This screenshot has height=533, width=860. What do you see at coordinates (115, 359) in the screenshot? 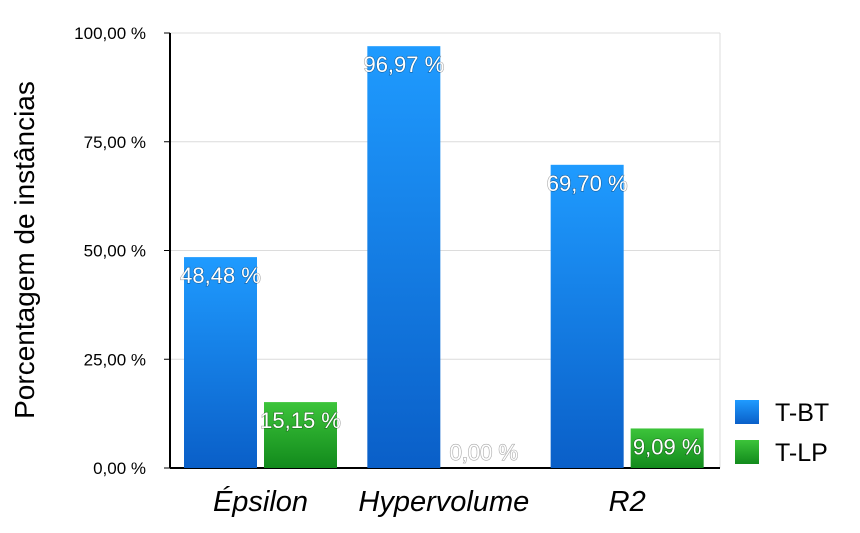
I see `y-tick-label: 25,00 %` at bounding box center [115, 359].